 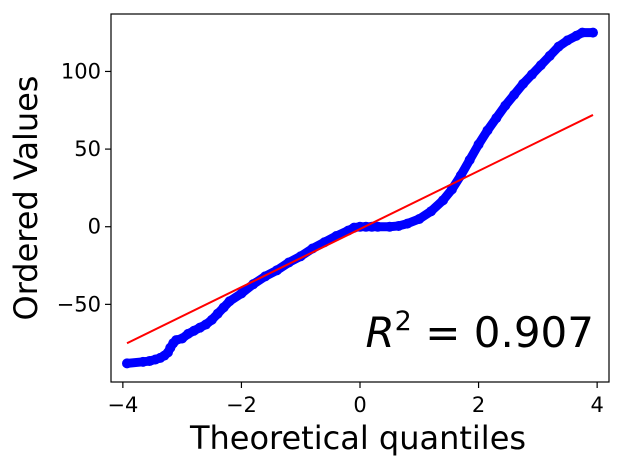 What do you see at coordinates (503, 332) in the screenshot?
I see `r-value: = 0.907` at bounding box center [503, 332].